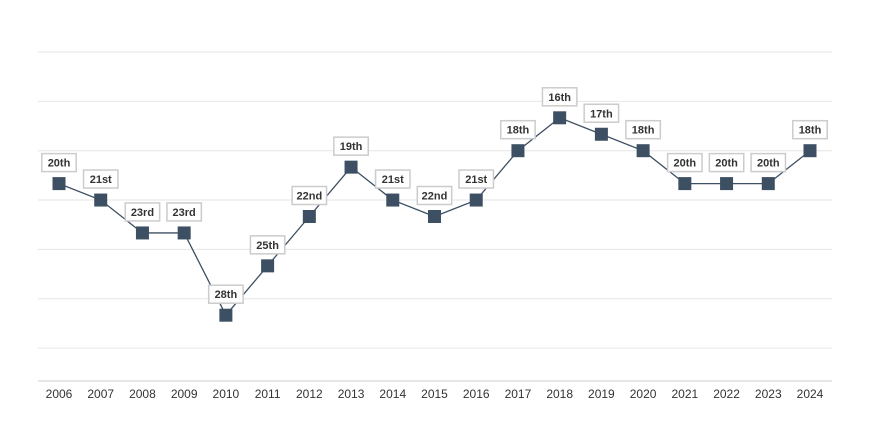 The image size is (873, 421). I want to click on data-label-text: 16th, so click(559, 98).